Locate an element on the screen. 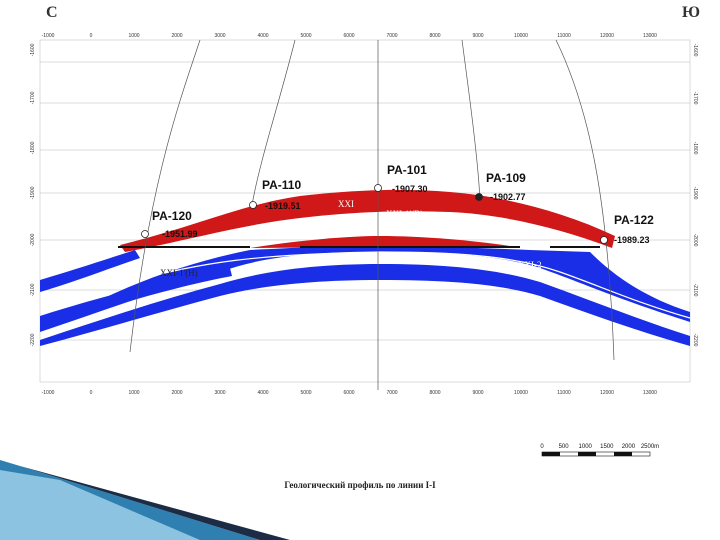  scale-bar-label: 2000 is located at coordinates (629, 447).